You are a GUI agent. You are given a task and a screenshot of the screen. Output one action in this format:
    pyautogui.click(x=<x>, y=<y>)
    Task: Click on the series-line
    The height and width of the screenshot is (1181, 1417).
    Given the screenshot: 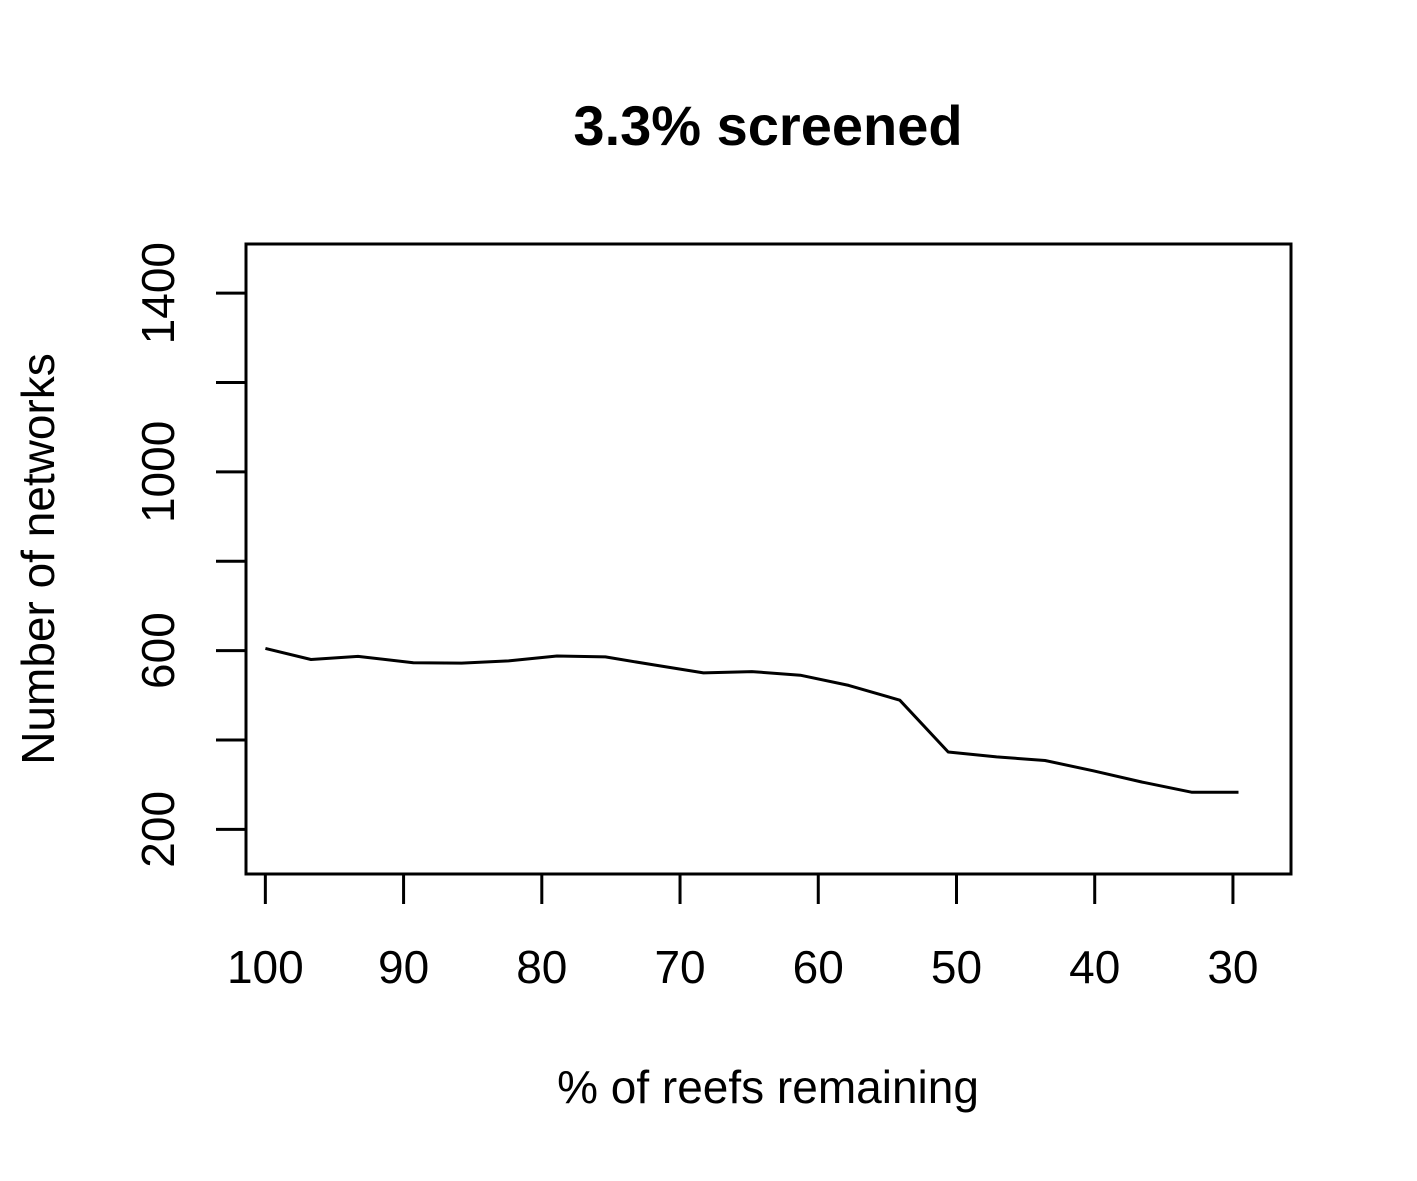 What is the action you would take?
    pyautogui.click(x=752, y=720)
    